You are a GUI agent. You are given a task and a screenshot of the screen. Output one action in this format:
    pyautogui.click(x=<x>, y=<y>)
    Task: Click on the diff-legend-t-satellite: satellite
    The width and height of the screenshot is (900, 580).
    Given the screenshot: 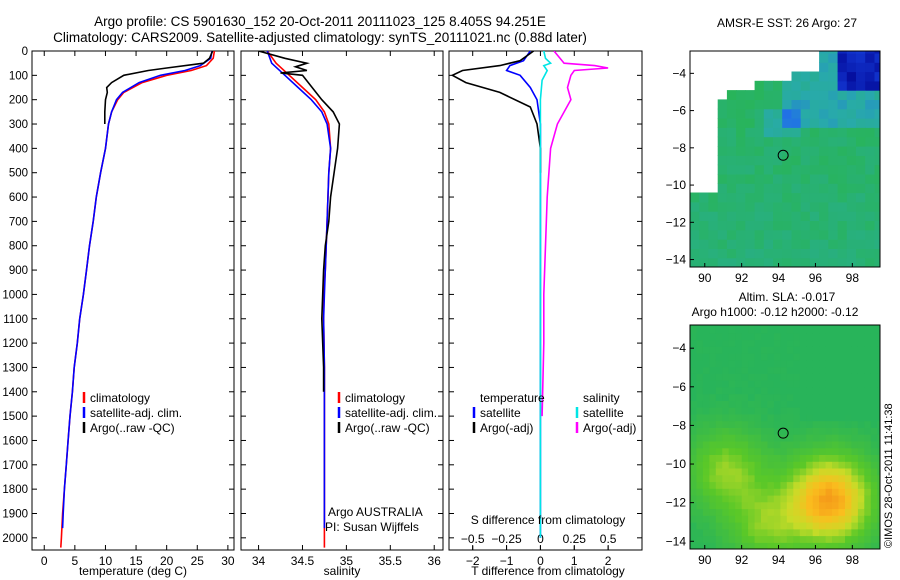 What is the action you would take?
    pyautogui.click(x=500, y=413)
    